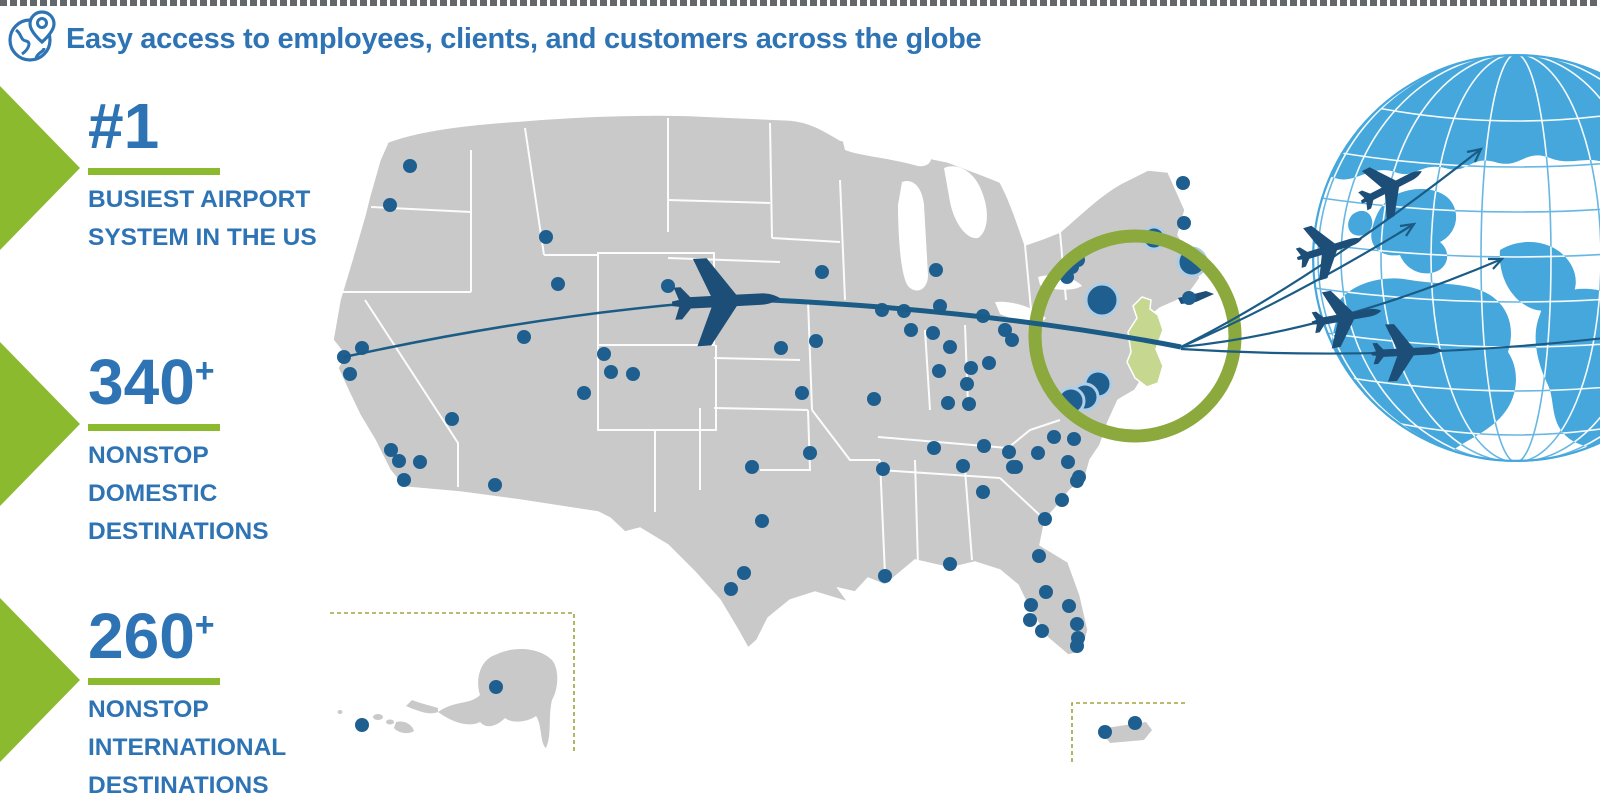  What do you see at coordinates (800, 3) in the screenshot?
I see `top-dotted-border` at bounding box center [800, 3].